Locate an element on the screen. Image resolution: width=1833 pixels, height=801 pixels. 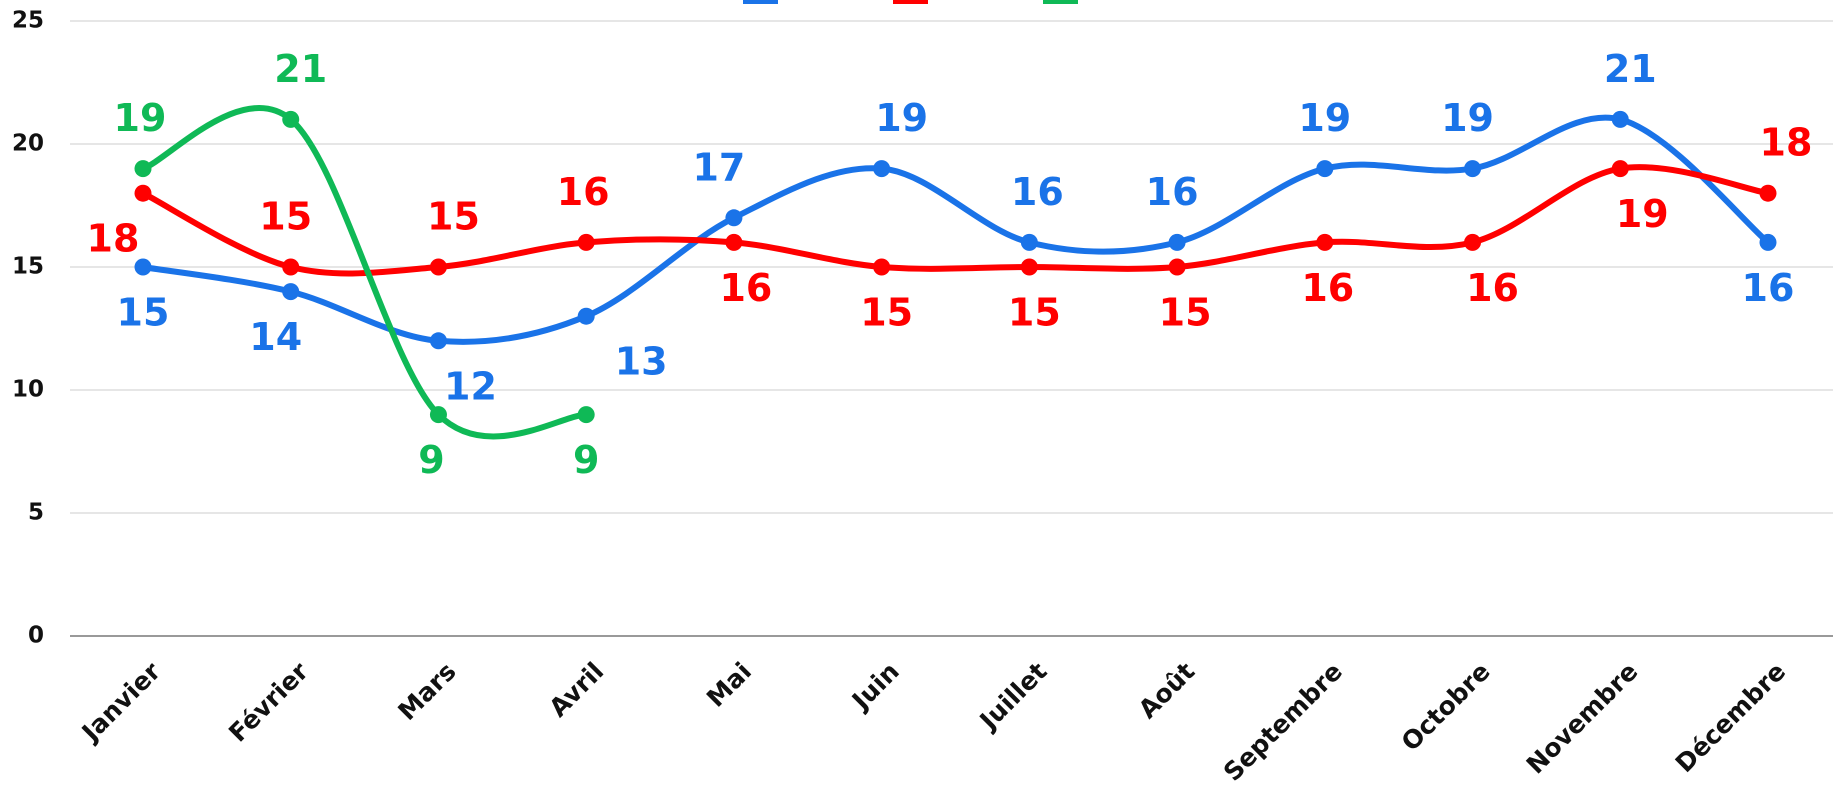
x-tick-label: Février is located at coordinates (268, 701).